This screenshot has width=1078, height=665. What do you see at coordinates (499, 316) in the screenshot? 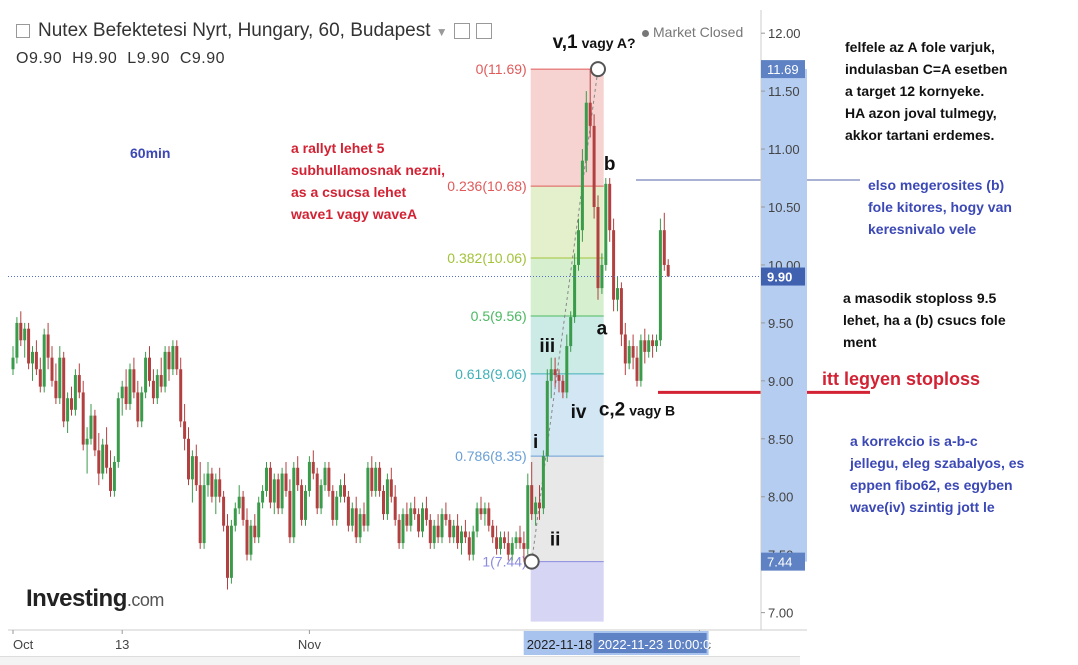
I see `fib-level-label: 0.5(9.56)` at bounding box center [499, 316].